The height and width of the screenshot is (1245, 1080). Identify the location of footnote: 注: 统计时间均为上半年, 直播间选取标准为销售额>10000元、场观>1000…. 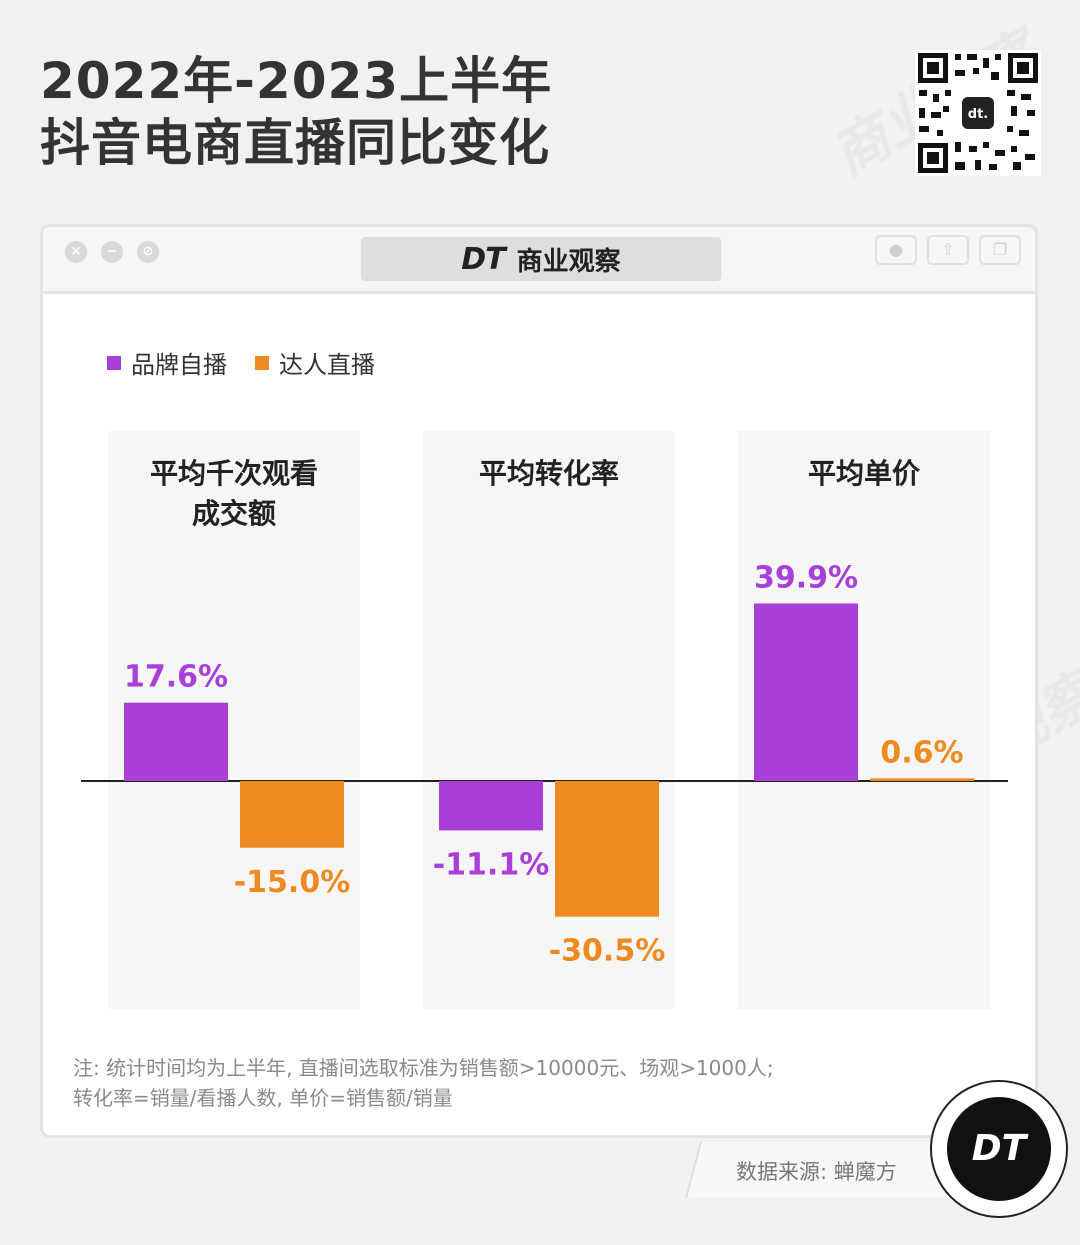
(523, 1083).